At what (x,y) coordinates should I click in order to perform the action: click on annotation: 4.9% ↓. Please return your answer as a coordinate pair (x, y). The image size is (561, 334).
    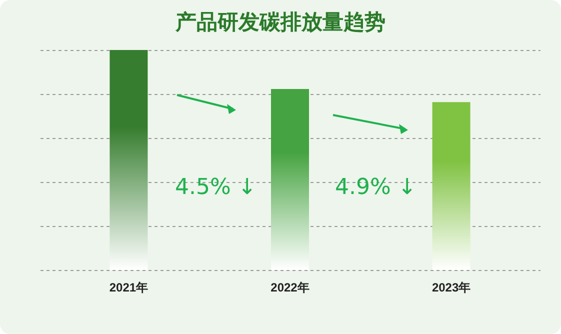
    Looking at the image, I should click on (375, 187).